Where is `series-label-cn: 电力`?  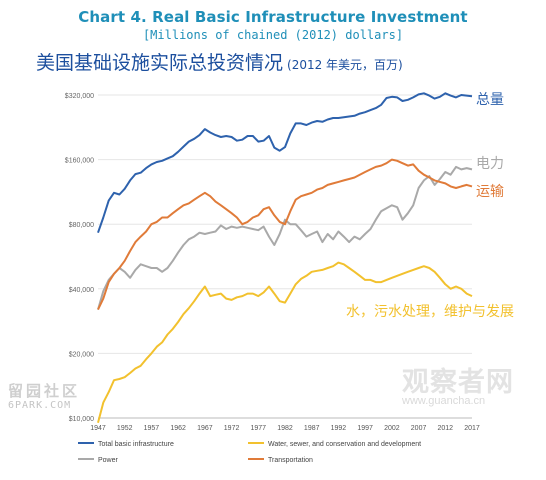 series-label-cn: 电力 is located at coordinates (490, 164).